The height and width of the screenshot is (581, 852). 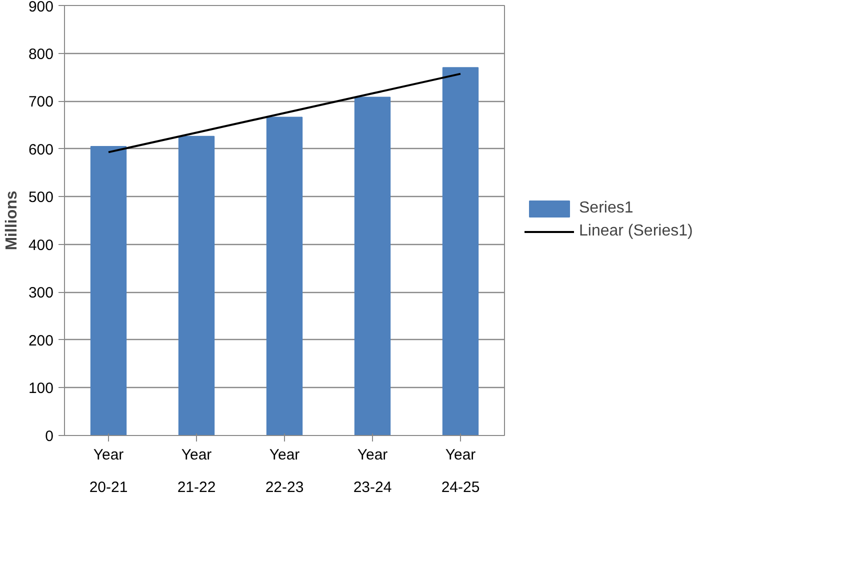 What do you see at coordinates (41, 341) in the screenshot?
I see `y-tick-label: 200` at bounding box center [41, 341].